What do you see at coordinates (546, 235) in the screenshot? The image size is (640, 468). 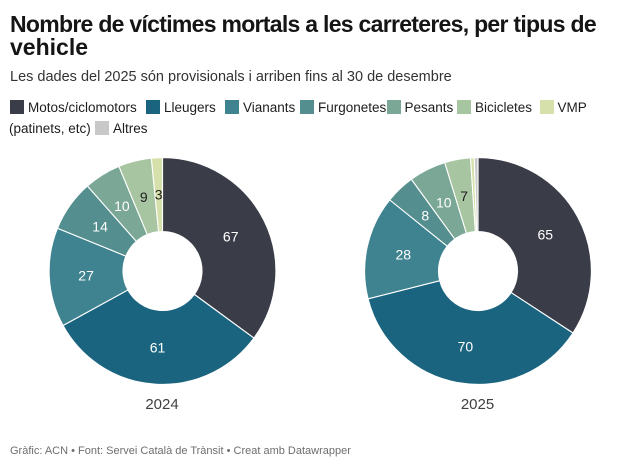 I see `svg-text: 65` at bounding box center [546, 235].